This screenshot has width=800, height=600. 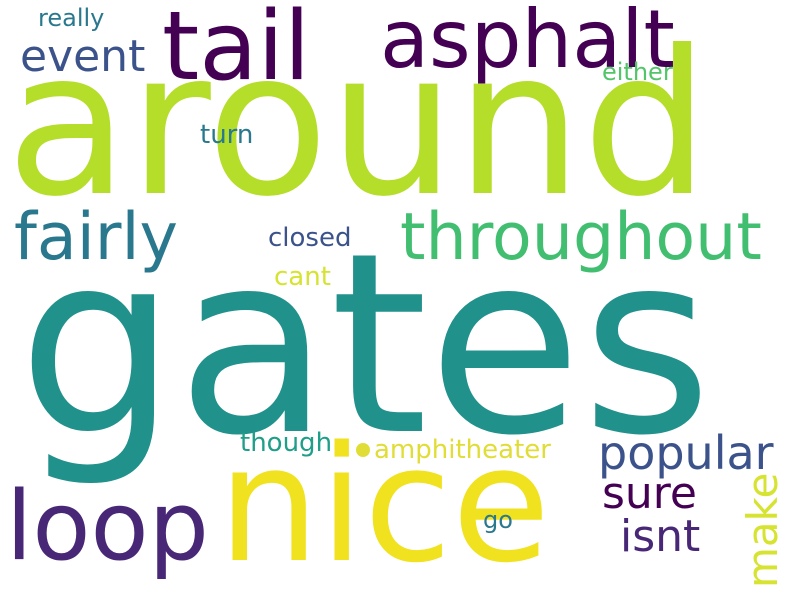 I want to click on word-make: make, so click(x=762, y=530).